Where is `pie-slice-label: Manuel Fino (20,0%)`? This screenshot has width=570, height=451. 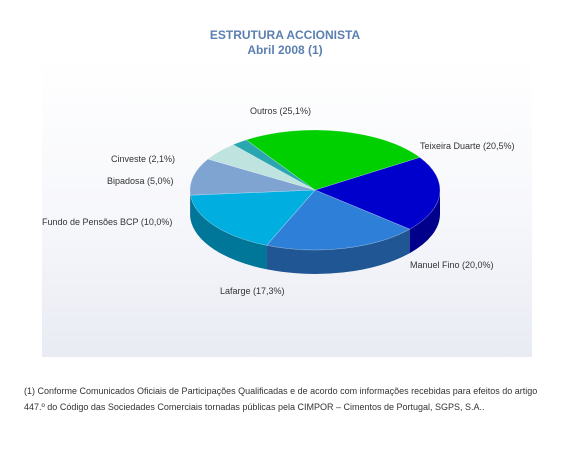 pie-slice-label: Manuel Fino (20,0%) is located at coordinates (452, 265).